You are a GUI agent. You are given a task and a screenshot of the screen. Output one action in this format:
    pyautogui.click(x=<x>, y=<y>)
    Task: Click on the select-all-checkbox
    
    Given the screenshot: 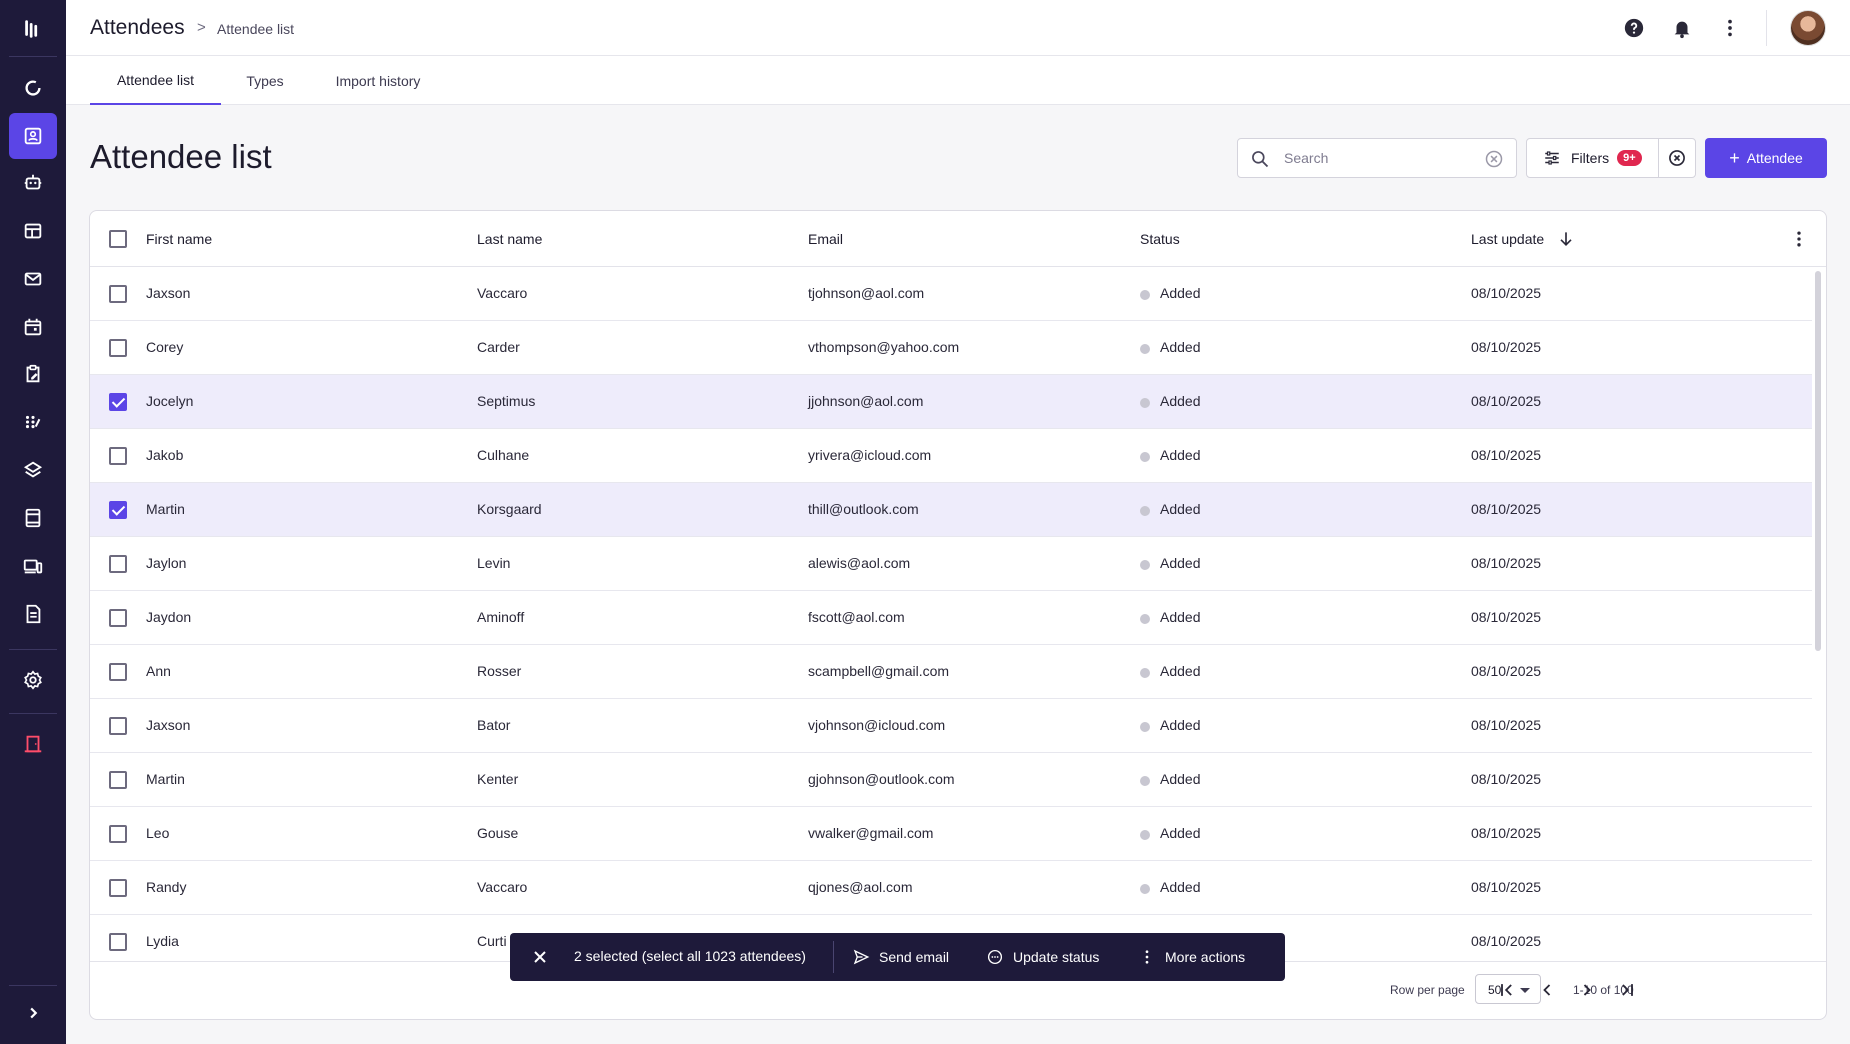 What is the action you would take?
    pyautogui.click(x=118, y=239)
    